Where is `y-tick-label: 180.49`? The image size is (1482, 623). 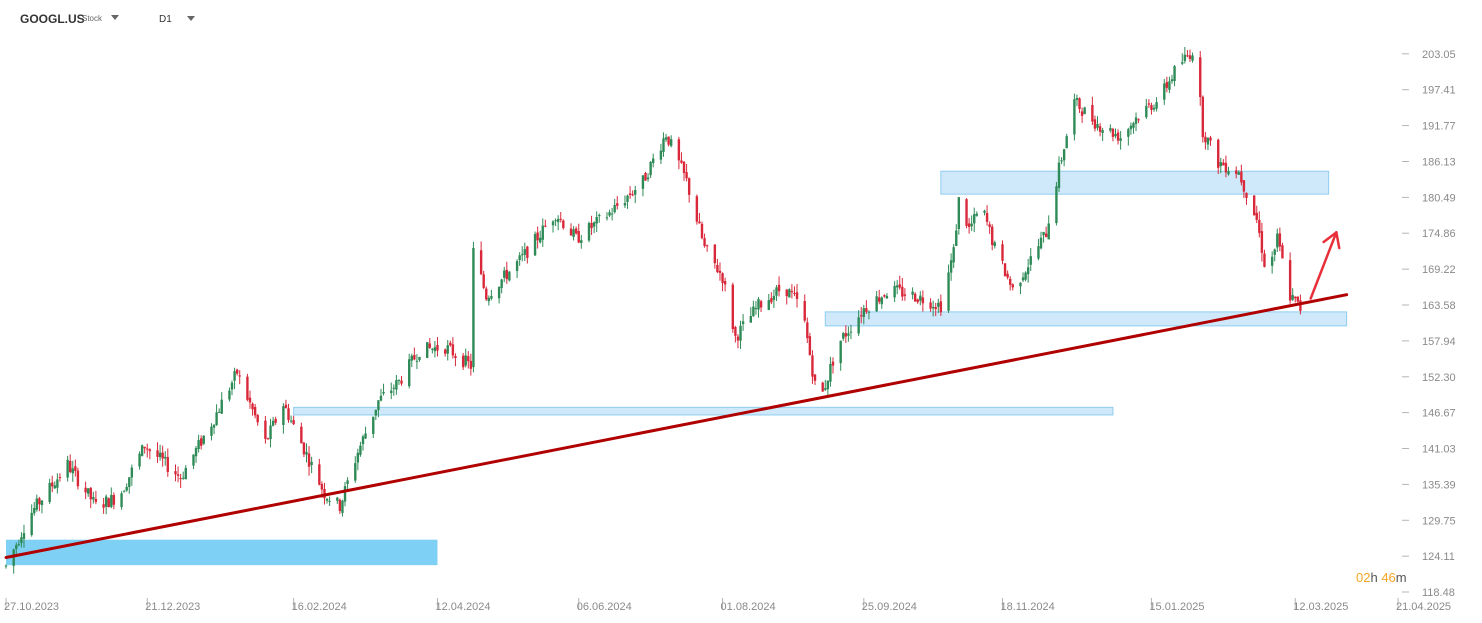 y-tick-label: 180.49 is located at coordinates (1439, 198).